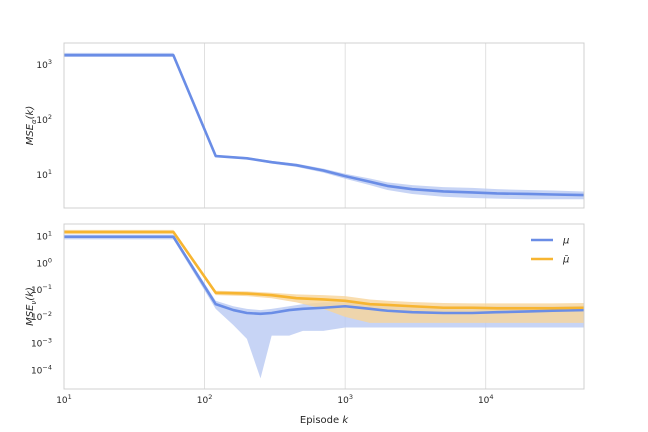 This screenshot has width=648, height=432. What do you see at coordinates (41, 289) in the screenshot?
I see `y-tick-label: 10⁻¹` at bounding box center [41, 289].